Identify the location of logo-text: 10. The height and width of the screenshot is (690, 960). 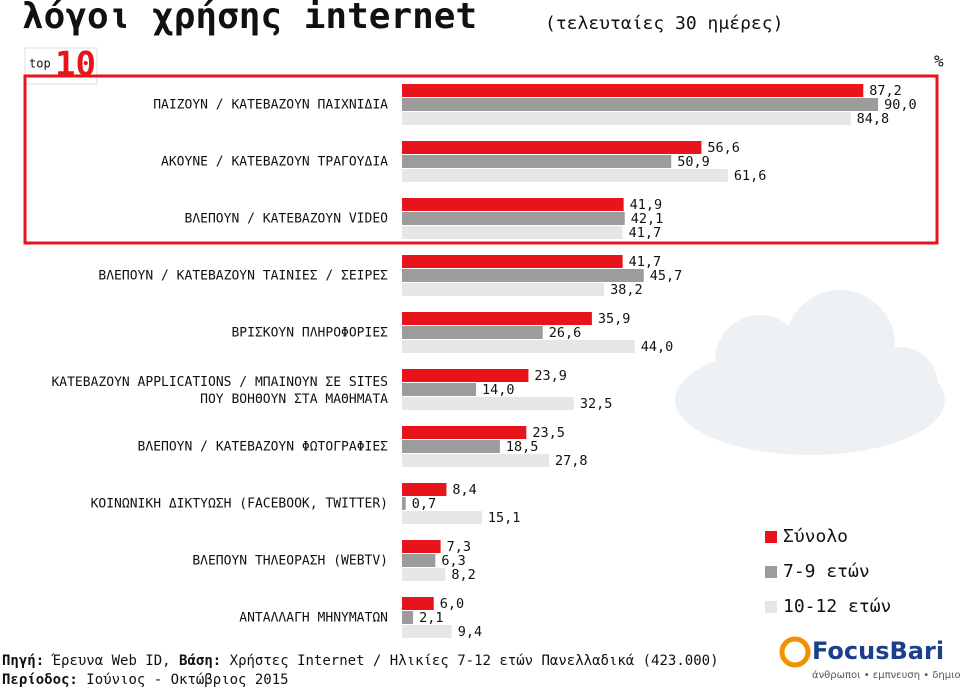
(75, 65).